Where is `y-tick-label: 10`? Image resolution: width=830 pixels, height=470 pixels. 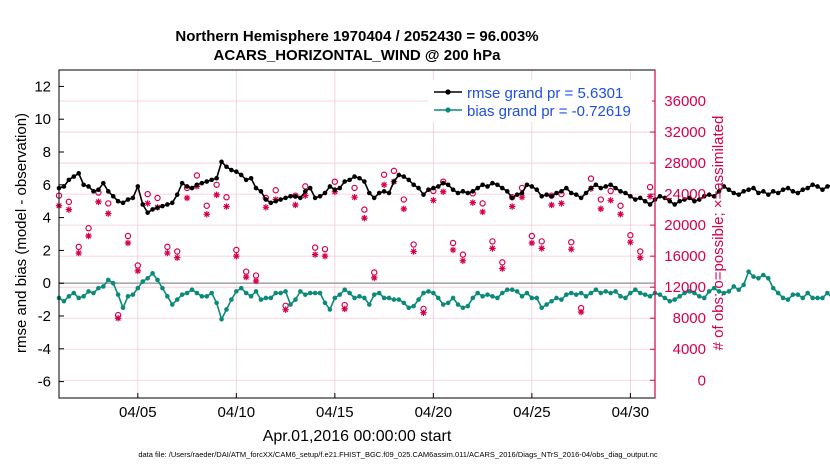
y-tick-label: 10 is located at coordinates (42, 119).